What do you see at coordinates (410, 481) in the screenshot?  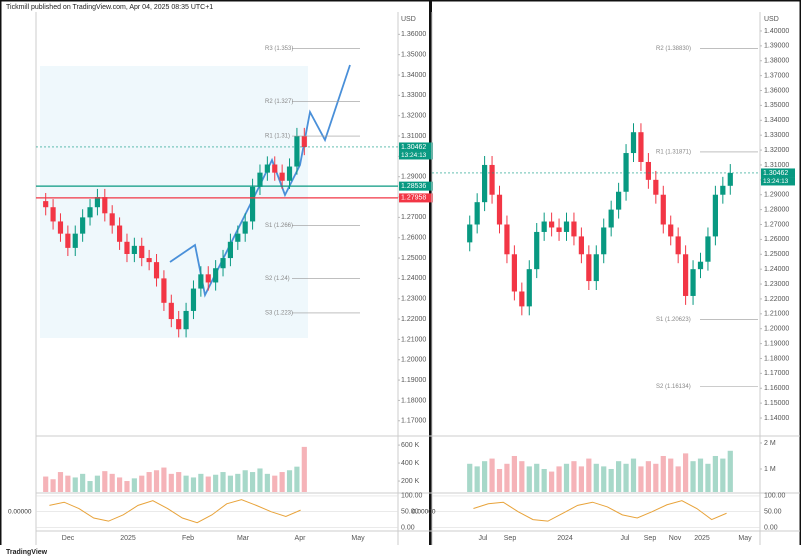 I see `volume-tick-label: 200 K` at bounding box center [410, 481].